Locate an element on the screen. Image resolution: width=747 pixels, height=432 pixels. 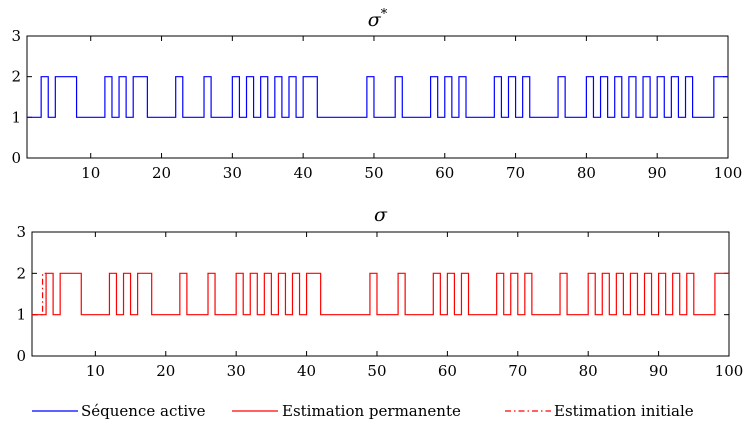
series-line-estimation-permanente is located at coordinates (380, 294).